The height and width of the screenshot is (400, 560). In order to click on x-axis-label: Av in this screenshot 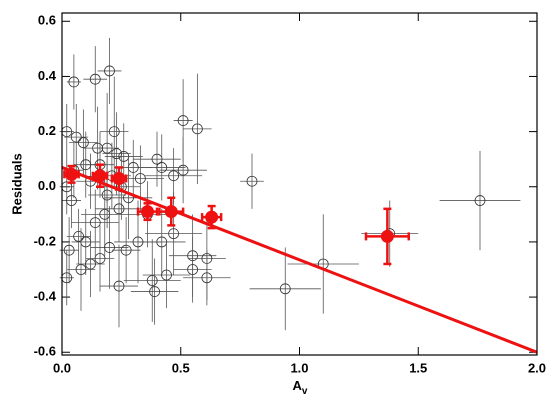, I will do `click(300, 387)`.